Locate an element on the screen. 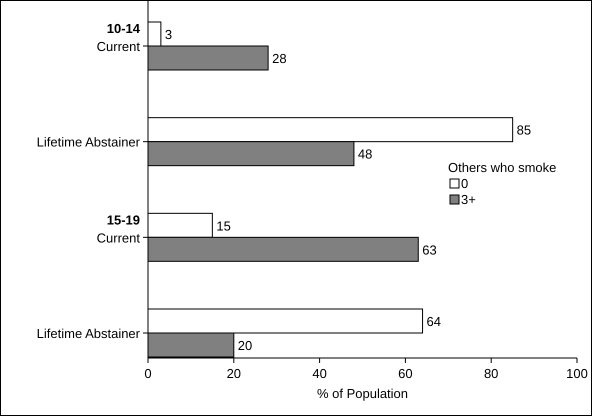 The width and height of the screenshot is (592, 416). x-tick-label: 20 is located at coordinates (234, 373).